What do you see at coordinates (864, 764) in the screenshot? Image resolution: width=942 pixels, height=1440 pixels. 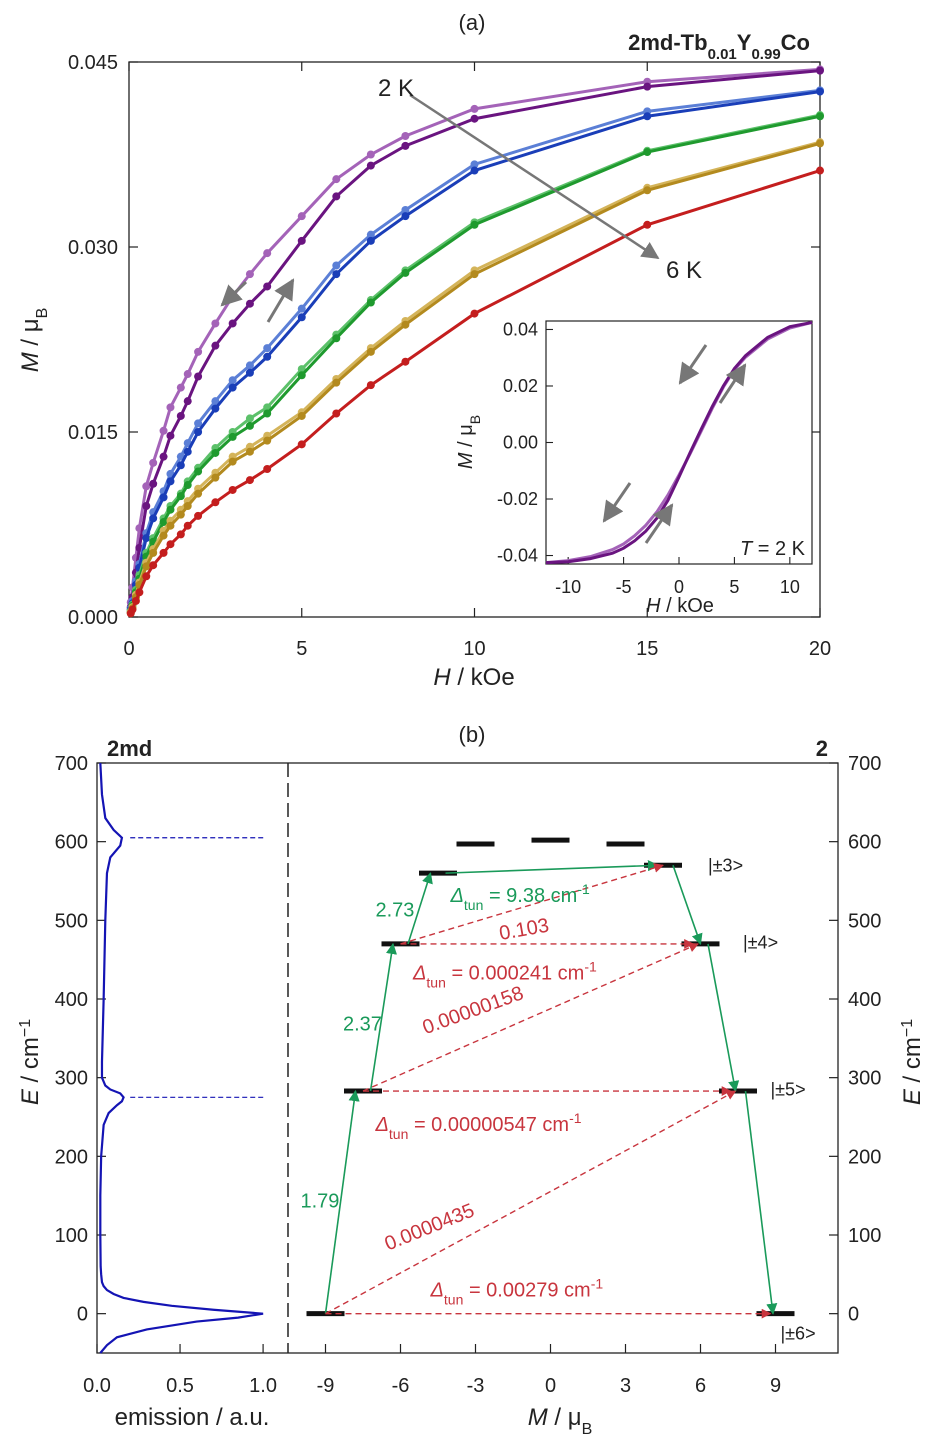 I see `y-tick-label-right: 700` at bounding box center [864, 764].